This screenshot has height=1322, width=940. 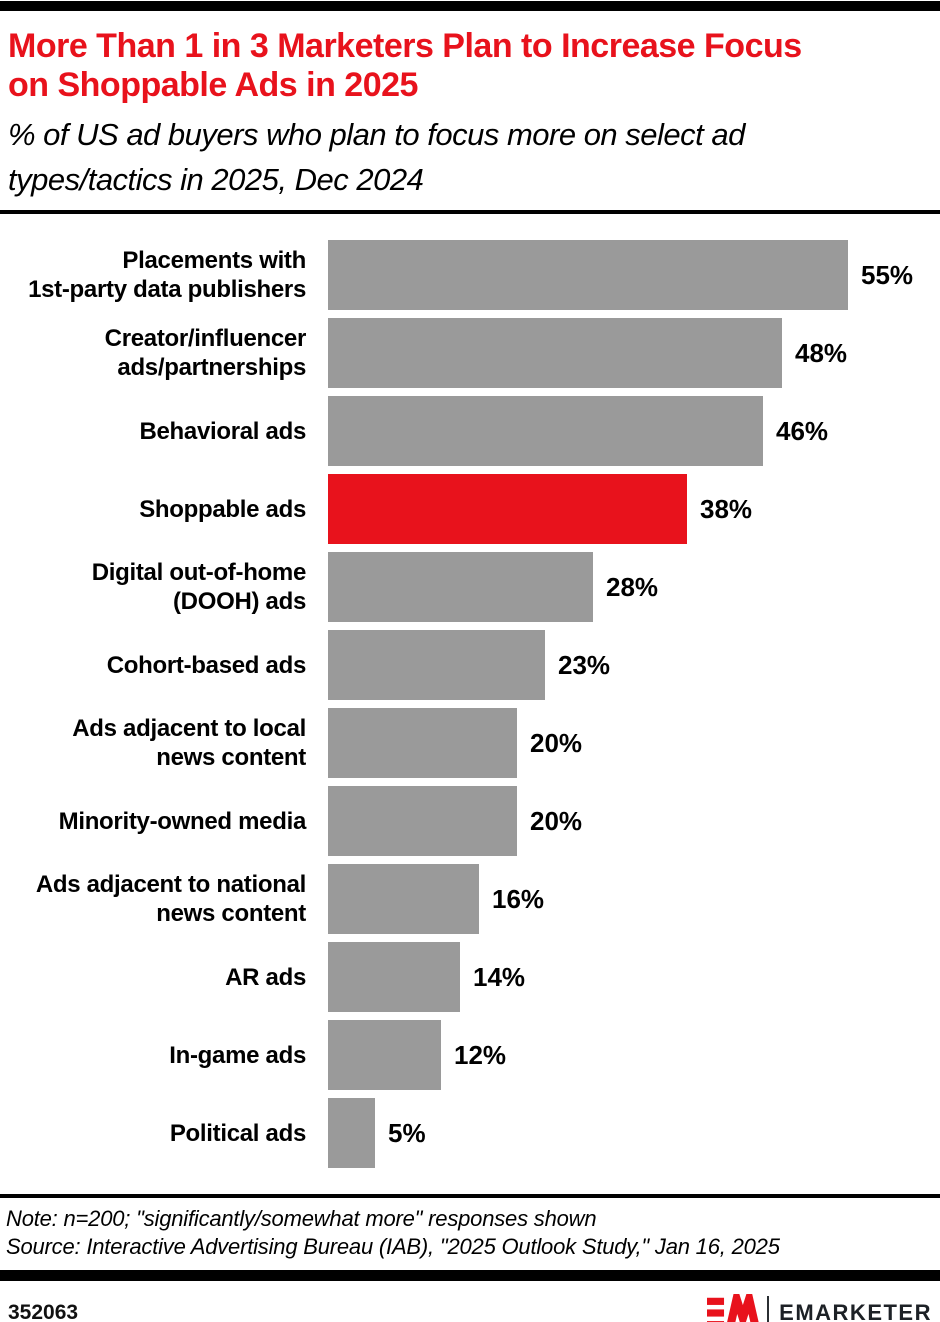 What do you see at coordinates (265, 977) in the screenshot?
I see `category-label-line: AR ads` at bounding box center [265, 977].